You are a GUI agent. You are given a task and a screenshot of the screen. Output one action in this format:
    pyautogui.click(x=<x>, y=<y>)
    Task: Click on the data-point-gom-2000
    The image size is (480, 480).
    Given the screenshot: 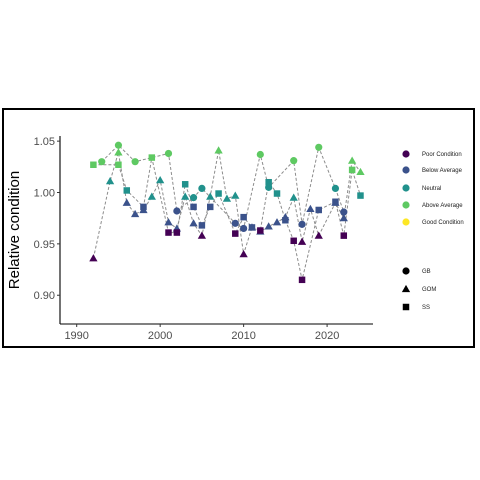 What is the action you would take?
    pyautogui.click(x=160, y=180)
    